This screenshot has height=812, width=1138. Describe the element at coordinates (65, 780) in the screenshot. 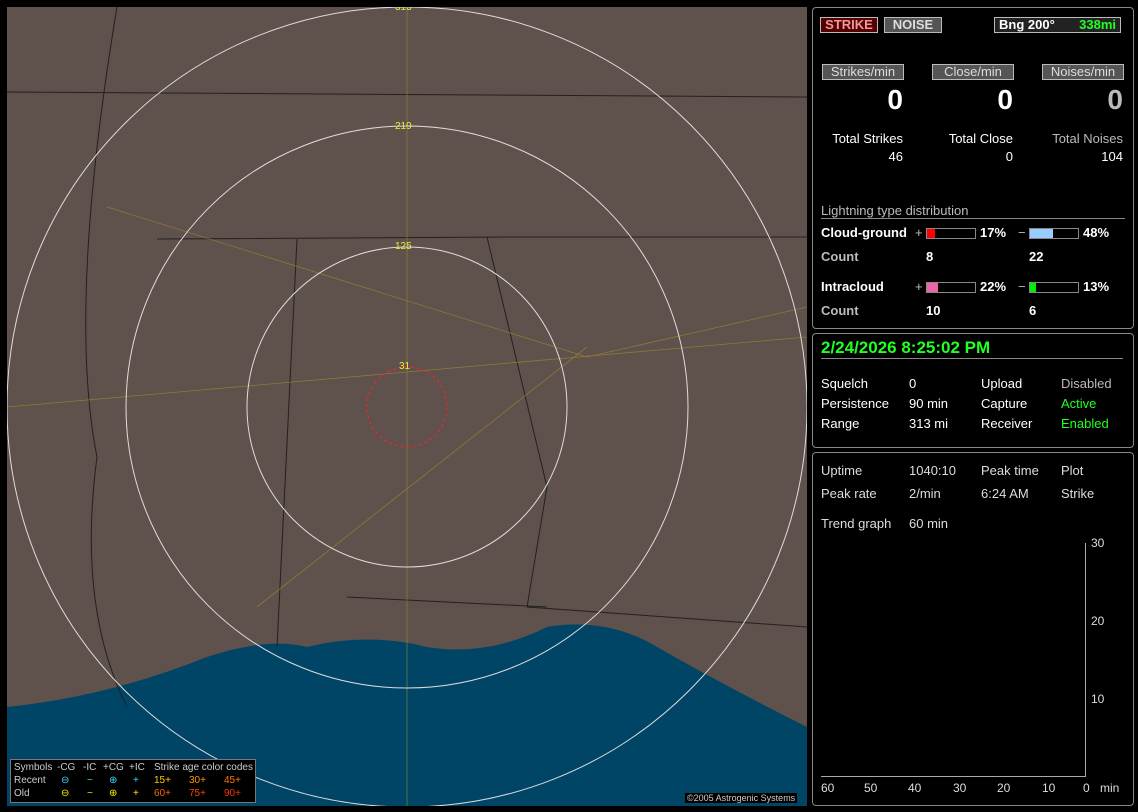

I see `recent-neg-cg-icon: ⊖` at that location.